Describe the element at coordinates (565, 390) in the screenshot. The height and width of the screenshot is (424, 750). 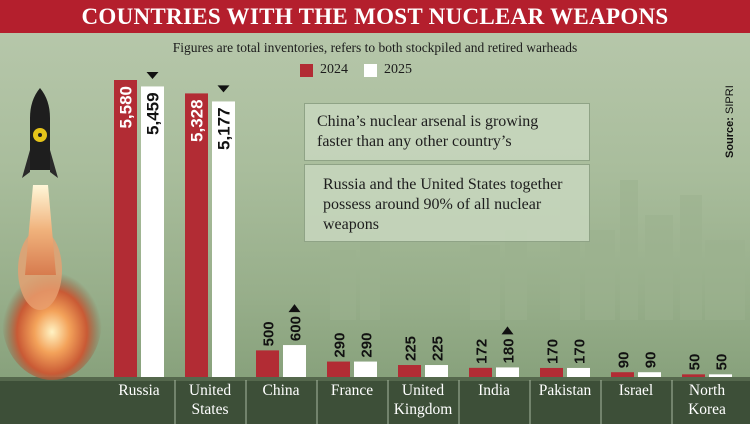
I see `category-label-pakistan: Pakistan` at that location.